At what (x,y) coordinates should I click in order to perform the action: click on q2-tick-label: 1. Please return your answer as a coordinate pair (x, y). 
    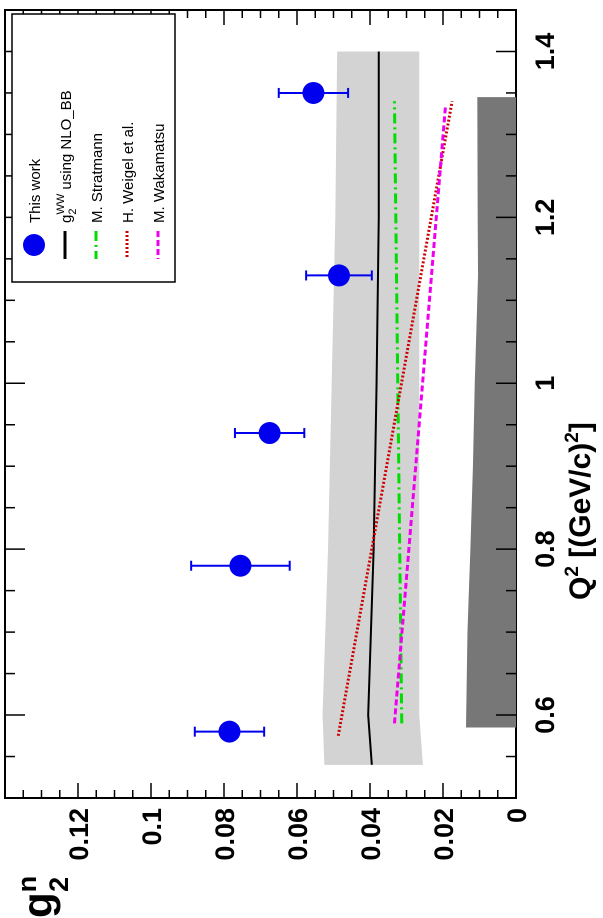
    Looking at the image, I should click on (545, 383).